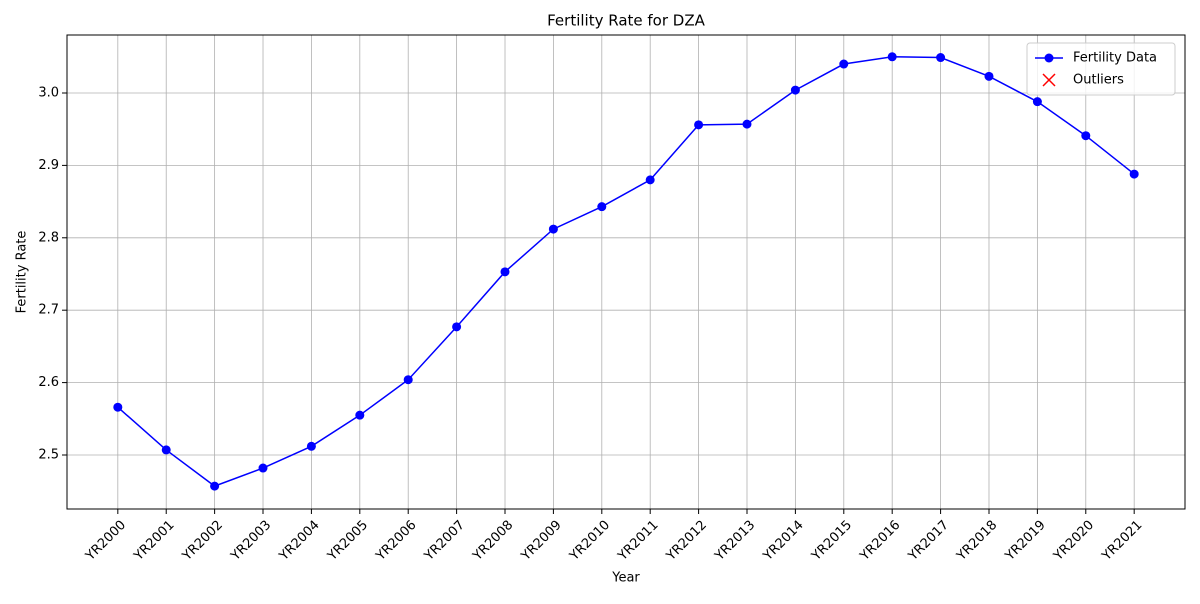 The width and height of the screenshot is (1200, 604). I want to click on x-tick-label: YR2002, so click(202, 541).